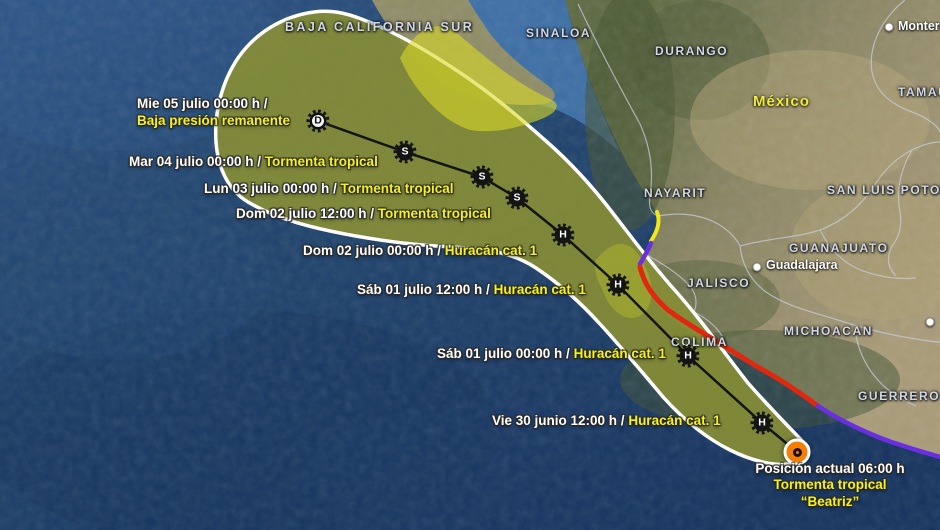 This screenshot has width=940, height=530. What do you see at coordinates (645, 253) in the screenshot?
I see `hurricane-watch-line-north` at bounding box center [645, 253].